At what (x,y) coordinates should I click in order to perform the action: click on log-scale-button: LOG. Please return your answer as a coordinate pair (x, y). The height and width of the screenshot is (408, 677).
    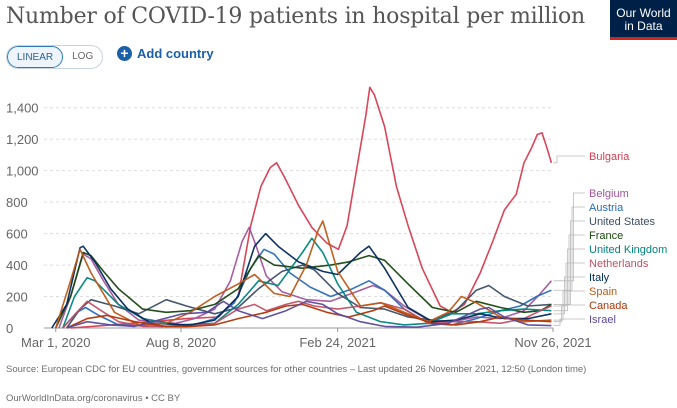
    Looking at the image, I should click on (83, 56).